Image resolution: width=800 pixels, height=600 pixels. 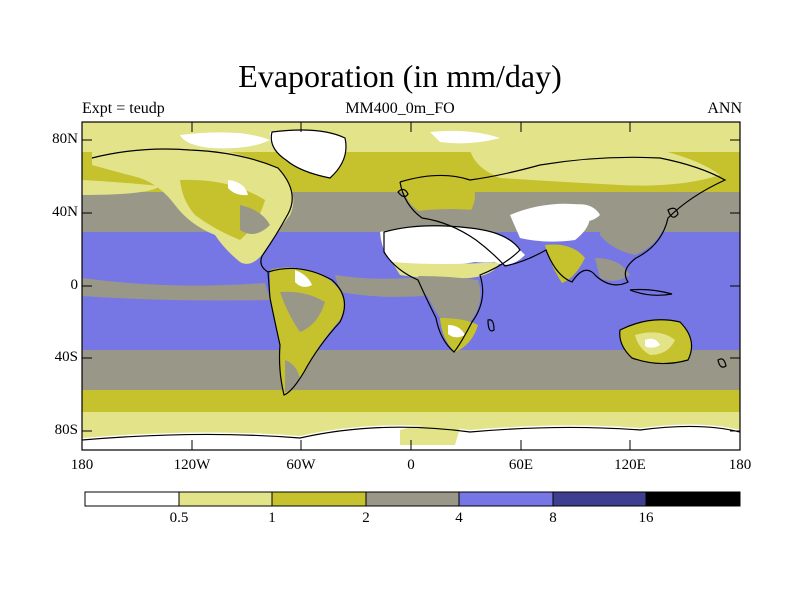 I want to click on sahara-white, so click(x=450, y=246).